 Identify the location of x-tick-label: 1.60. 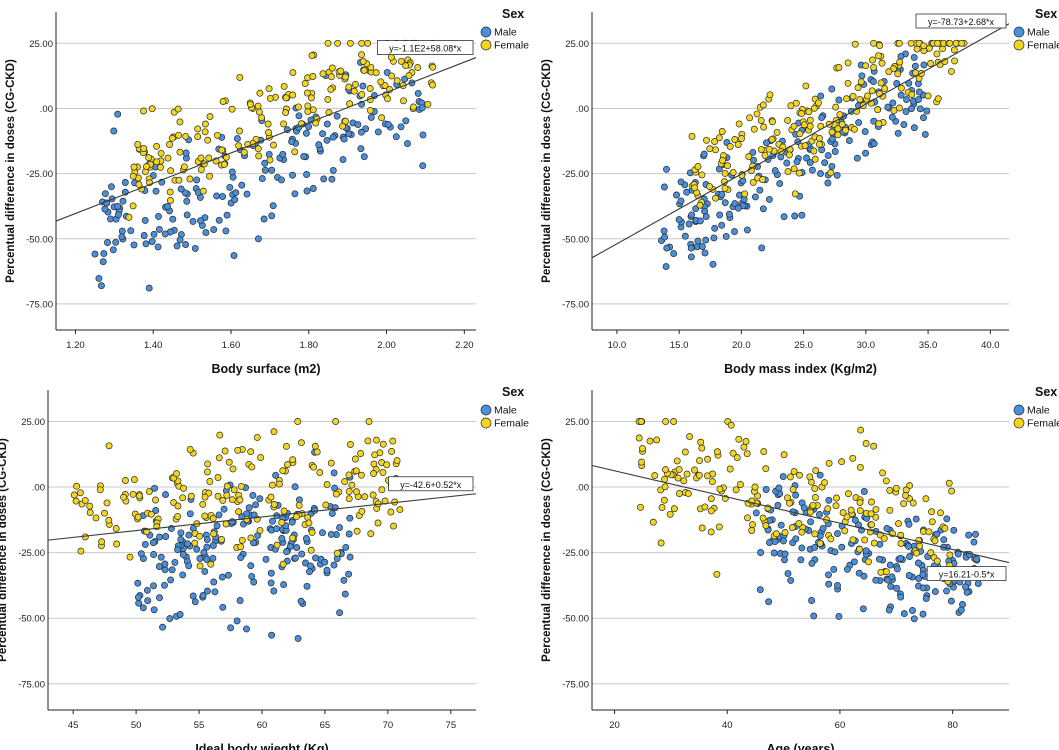
(231, 345).